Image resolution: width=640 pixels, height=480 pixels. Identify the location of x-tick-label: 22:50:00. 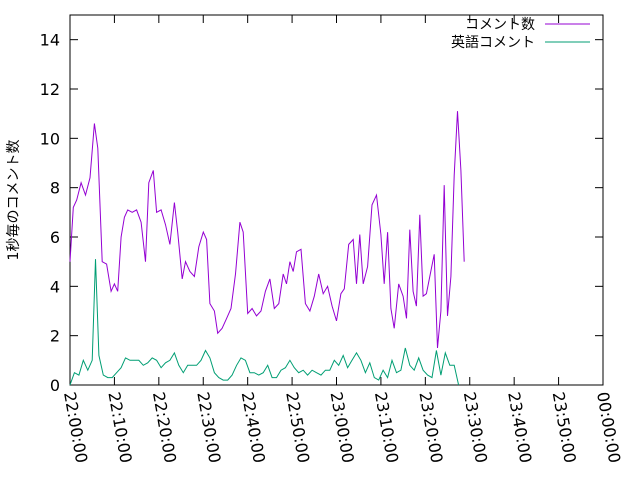
(297, 427).